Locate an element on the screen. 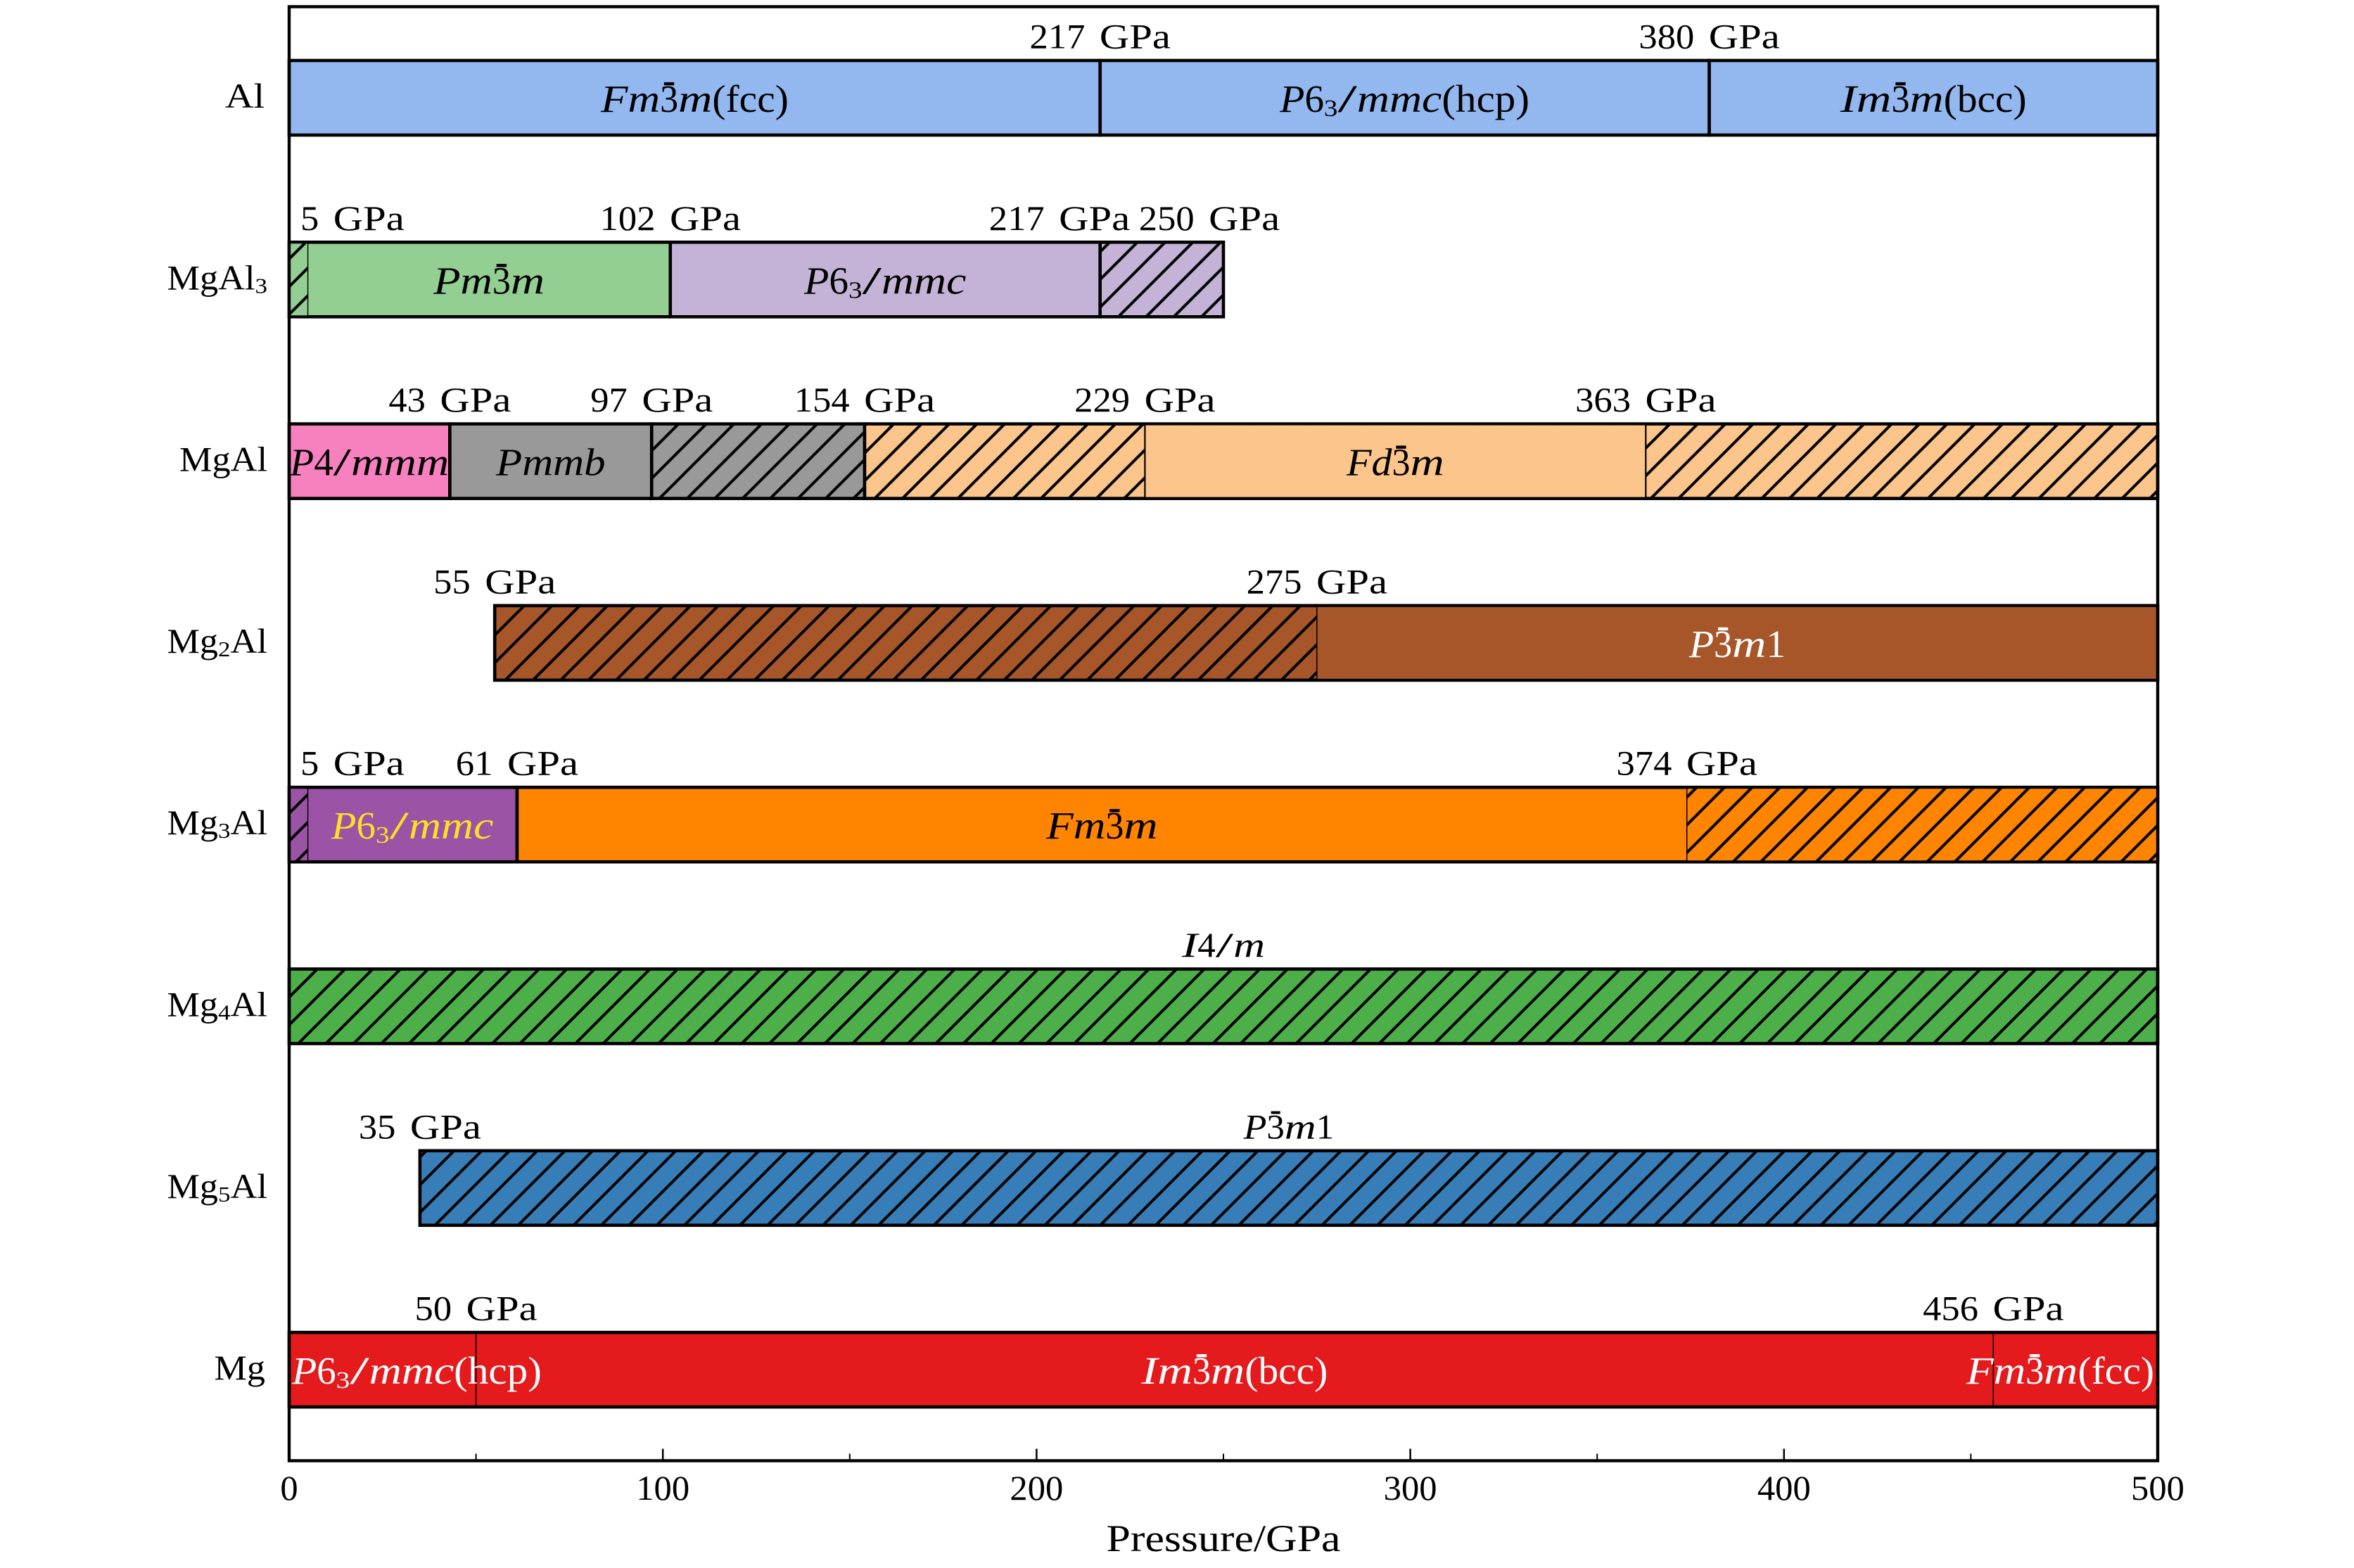  svg-text: 154 GPa is located at coordinates (864, 399).